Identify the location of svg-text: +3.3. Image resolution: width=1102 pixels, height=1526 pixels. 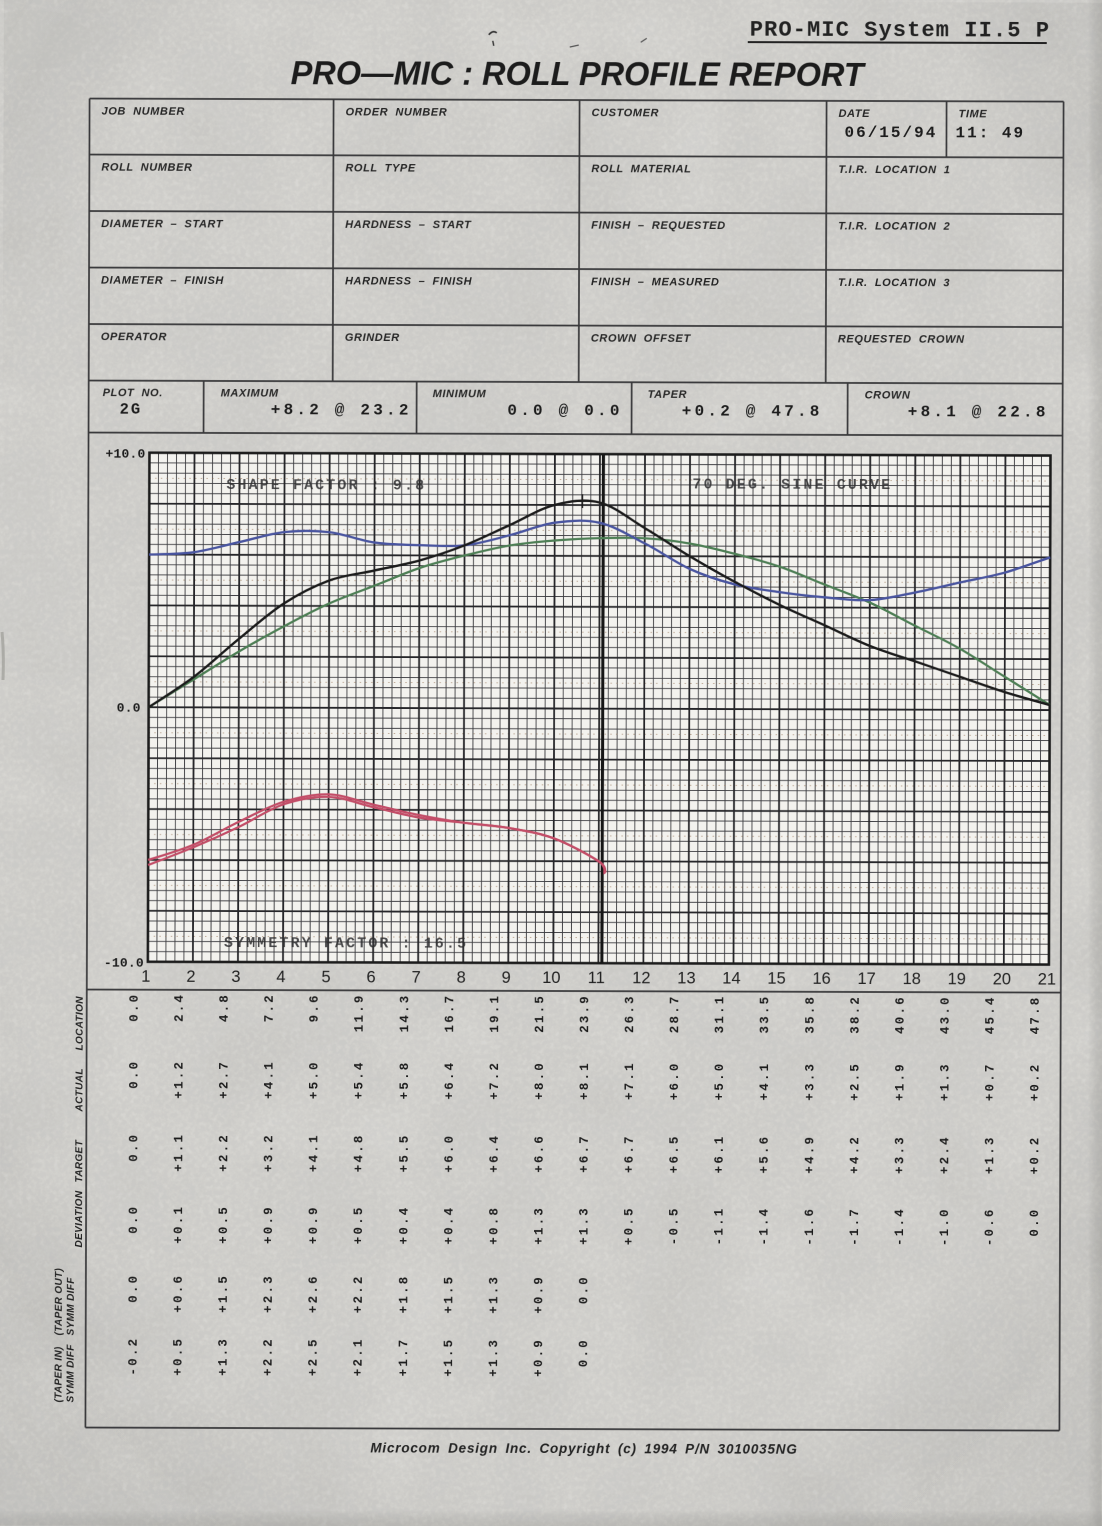
(900, 1154).